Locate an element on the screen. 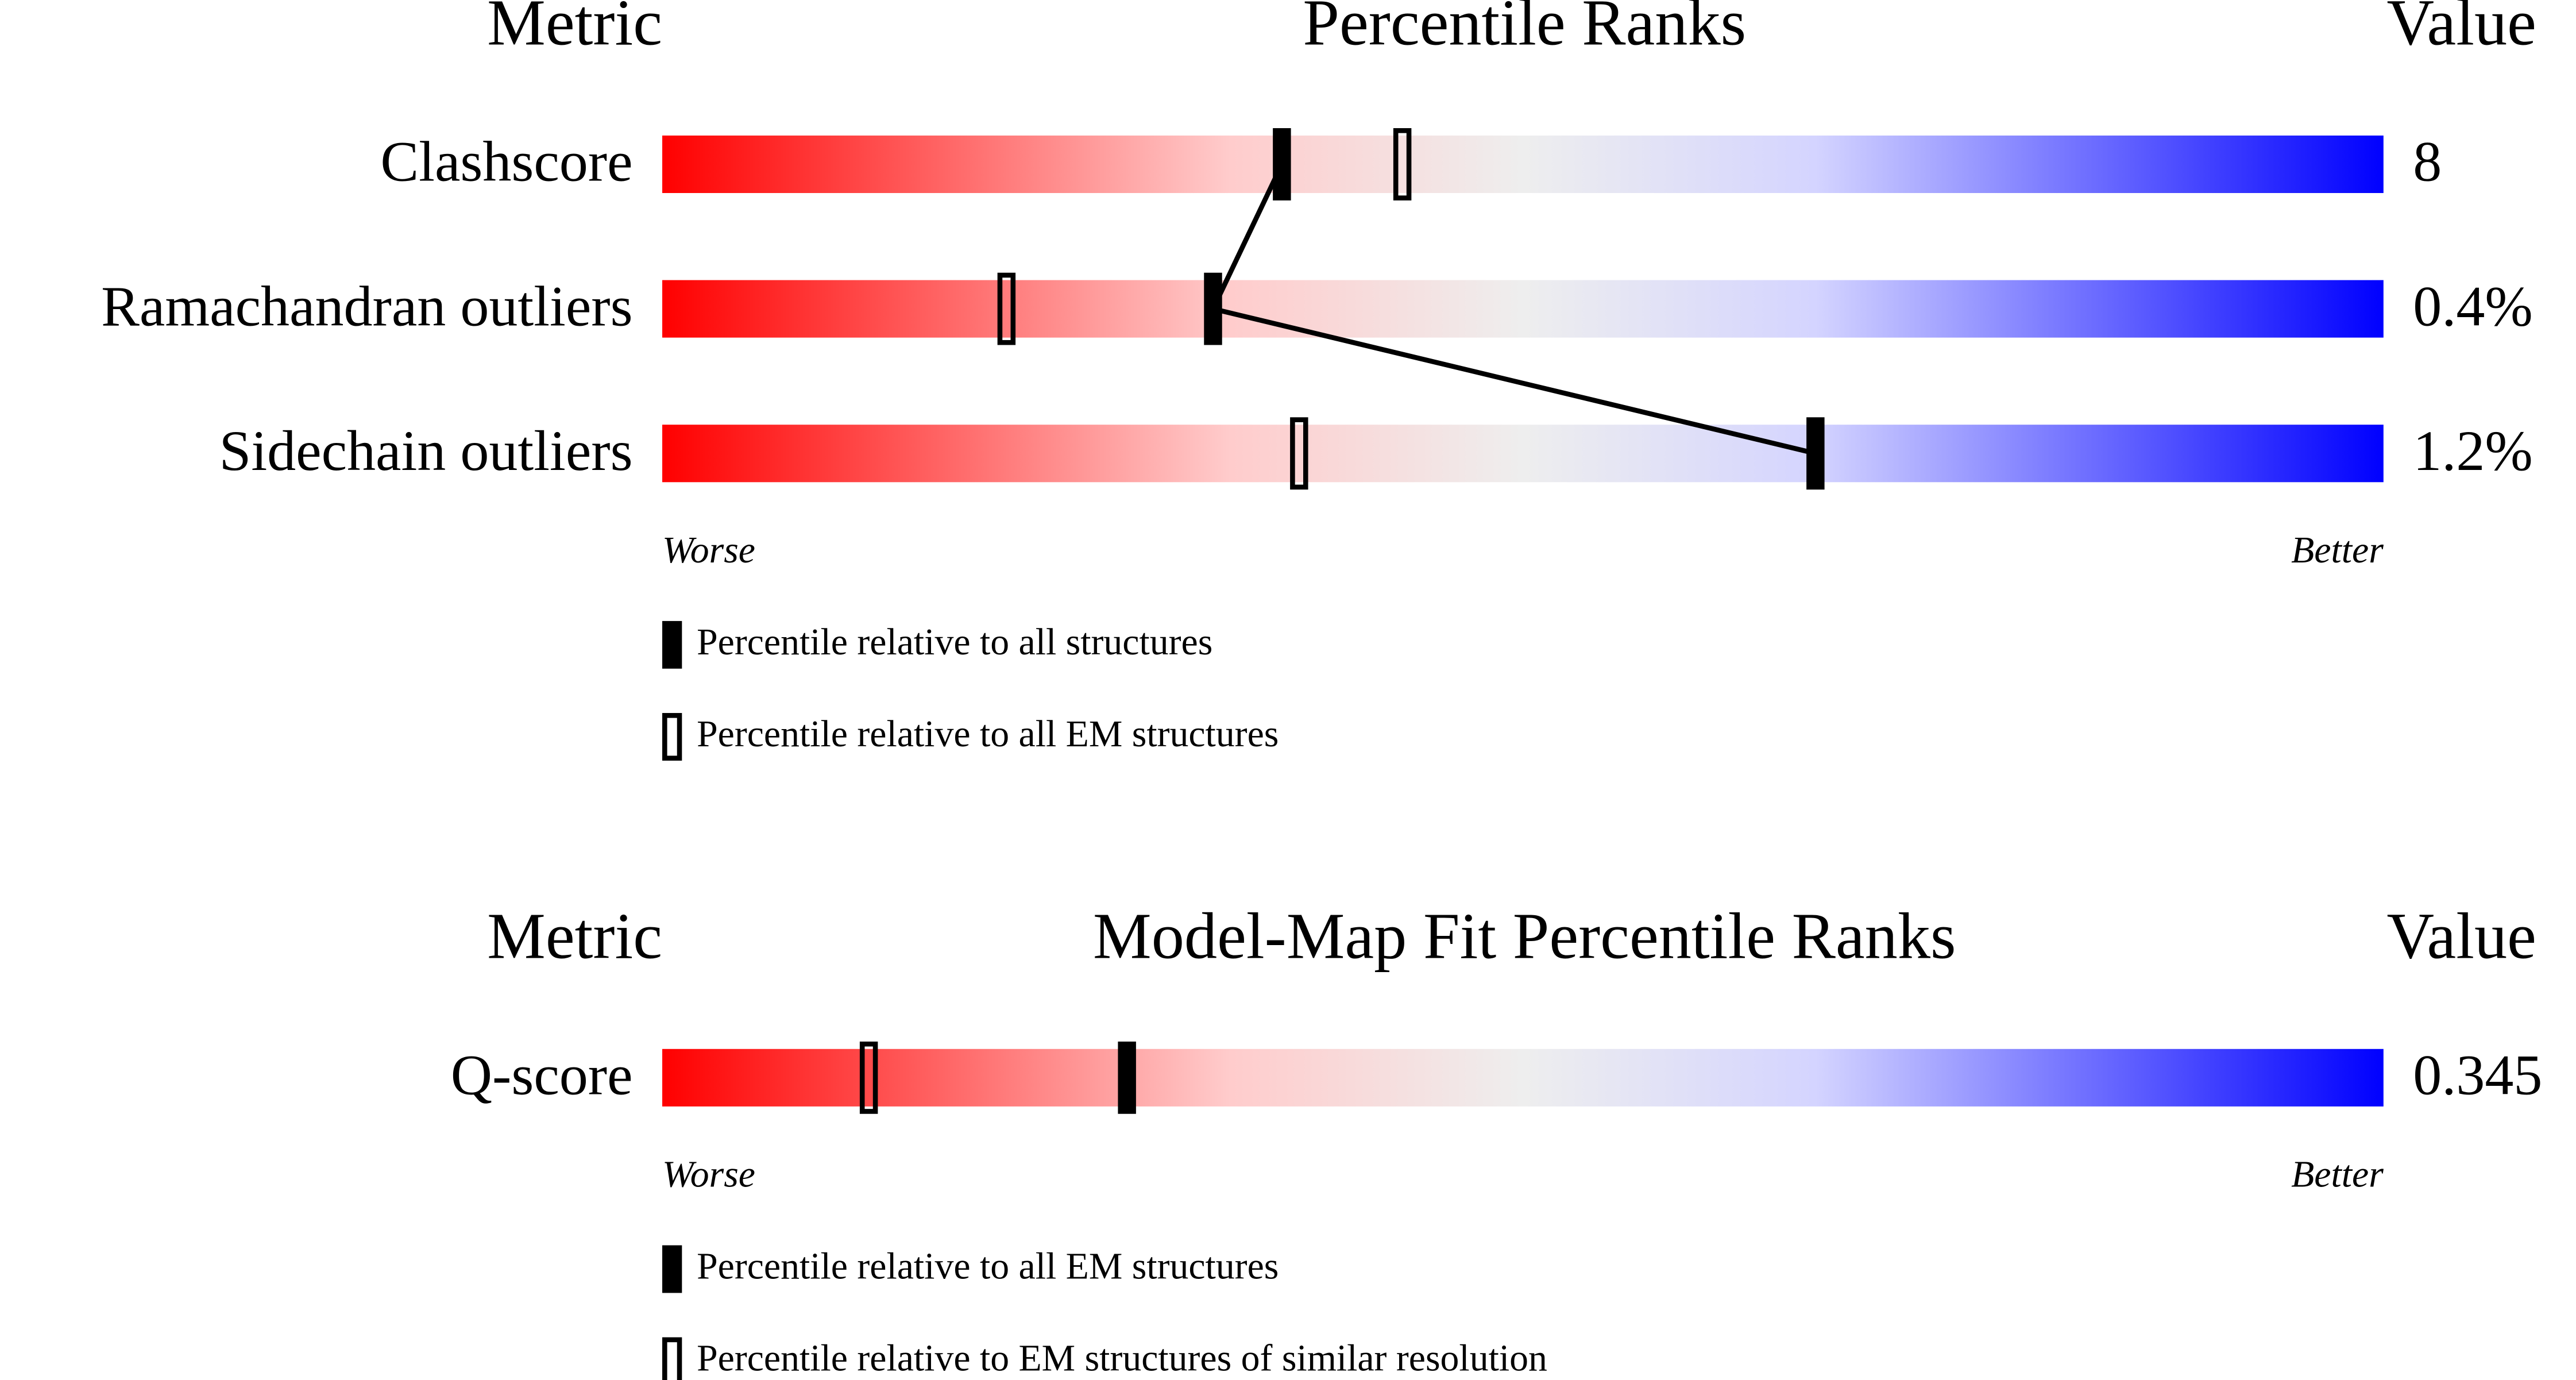  metric-value: 8 is located at coordinates (2427, 162).